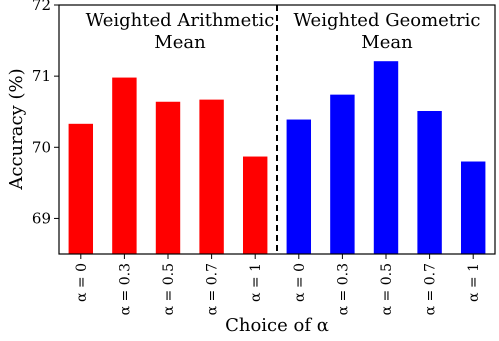 This screenshot has width=499, height=341. Describe the element at coordinates (45, 113) in the screenshot. I see `y-axis-ticks: 69 70 71 72` at that location.